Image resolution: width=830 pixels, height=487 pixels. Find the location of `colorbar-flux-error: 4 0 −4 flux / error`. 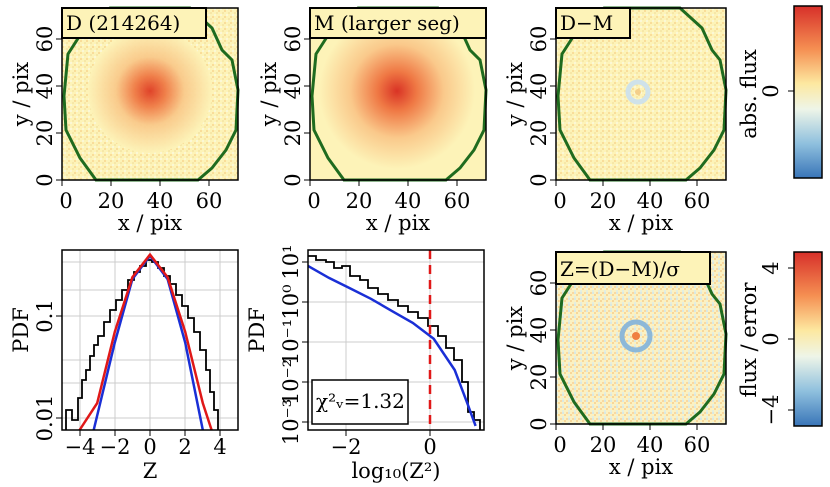

colorbar-flux-error: 4 0 −4 flux / error is located at coordinates (780, 339).